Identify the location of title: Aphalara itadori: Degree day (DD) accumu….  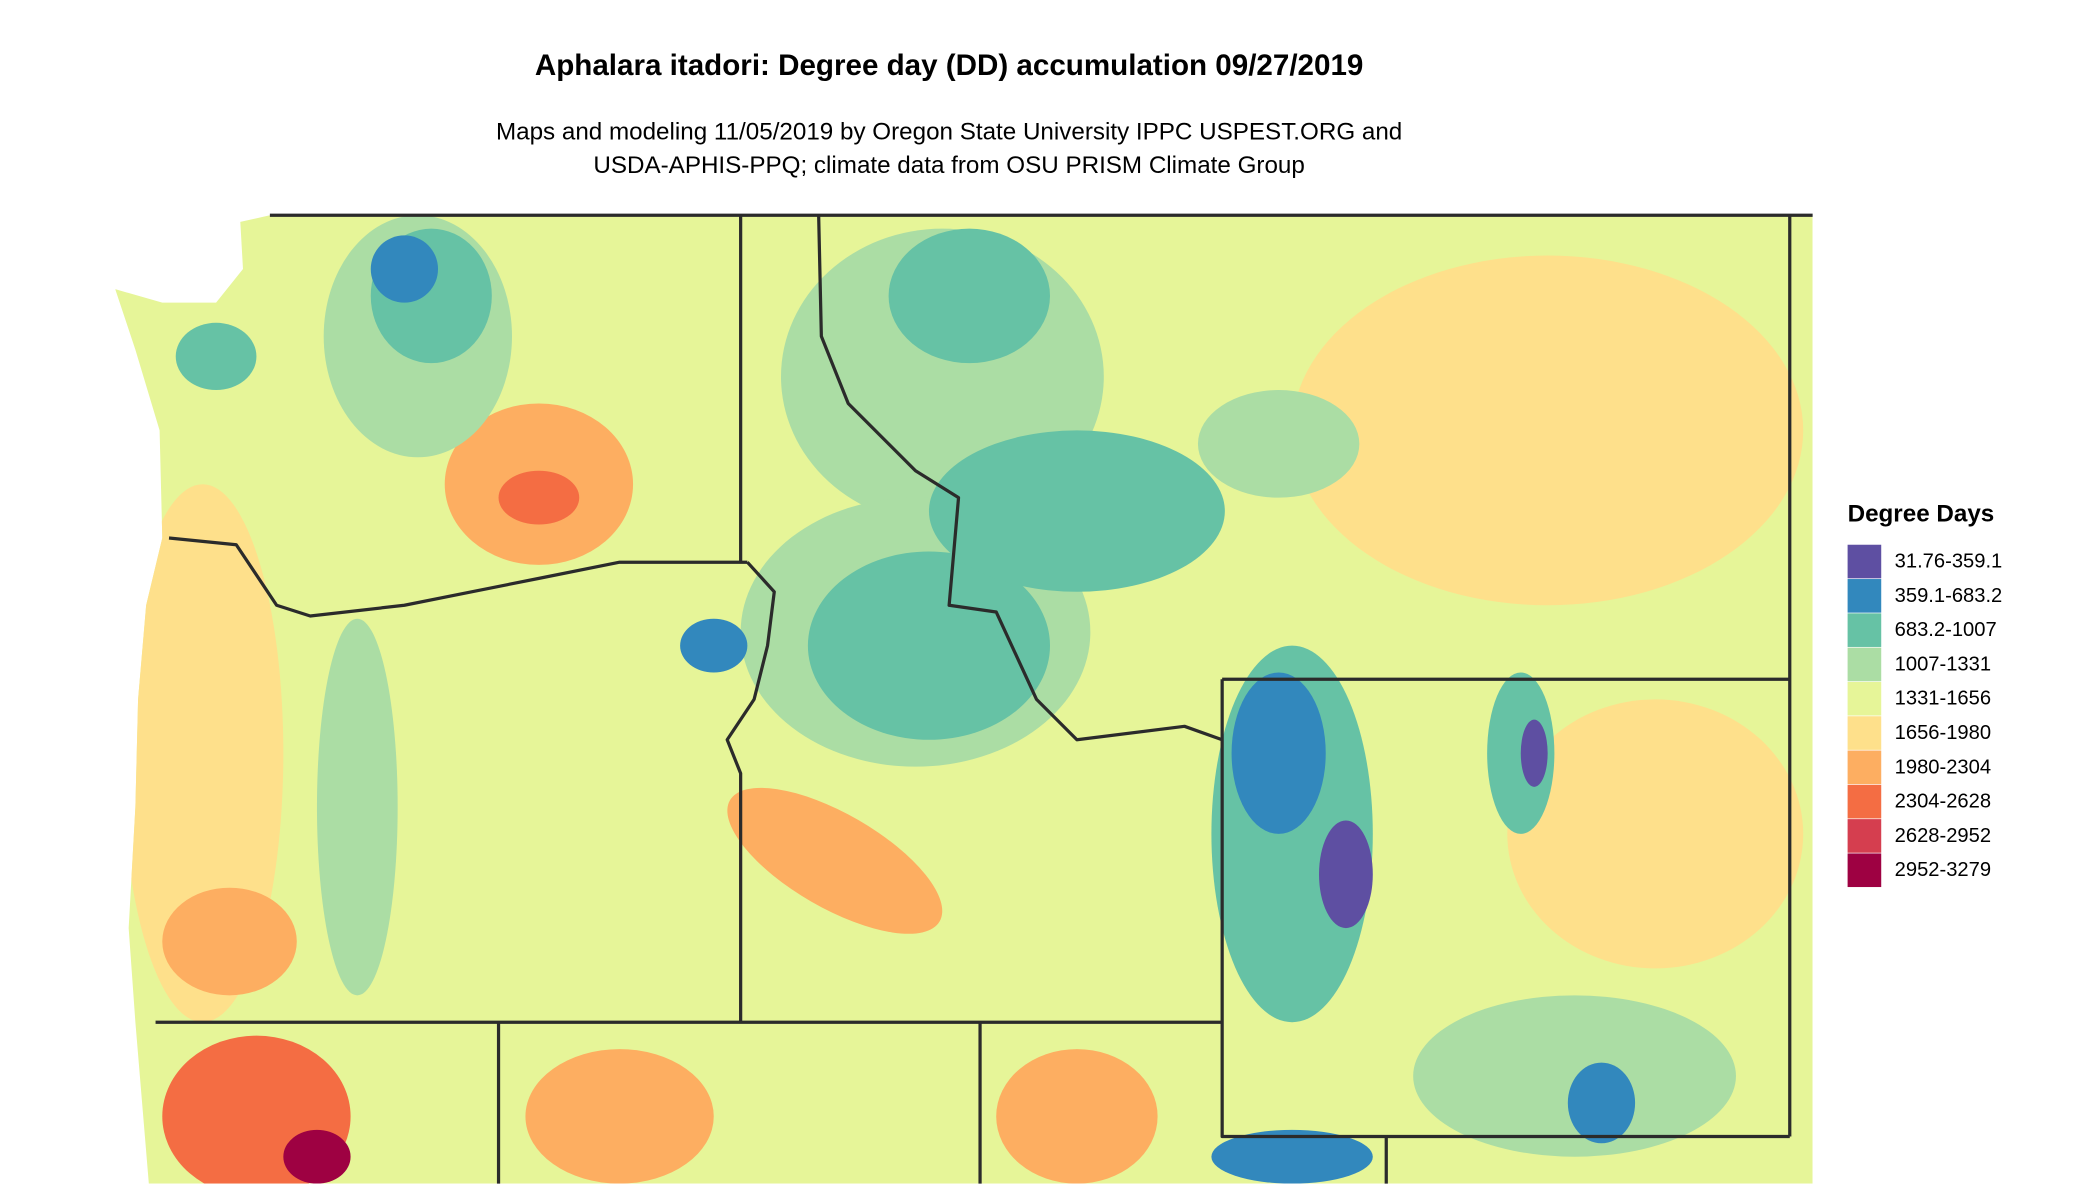
(949, 65).